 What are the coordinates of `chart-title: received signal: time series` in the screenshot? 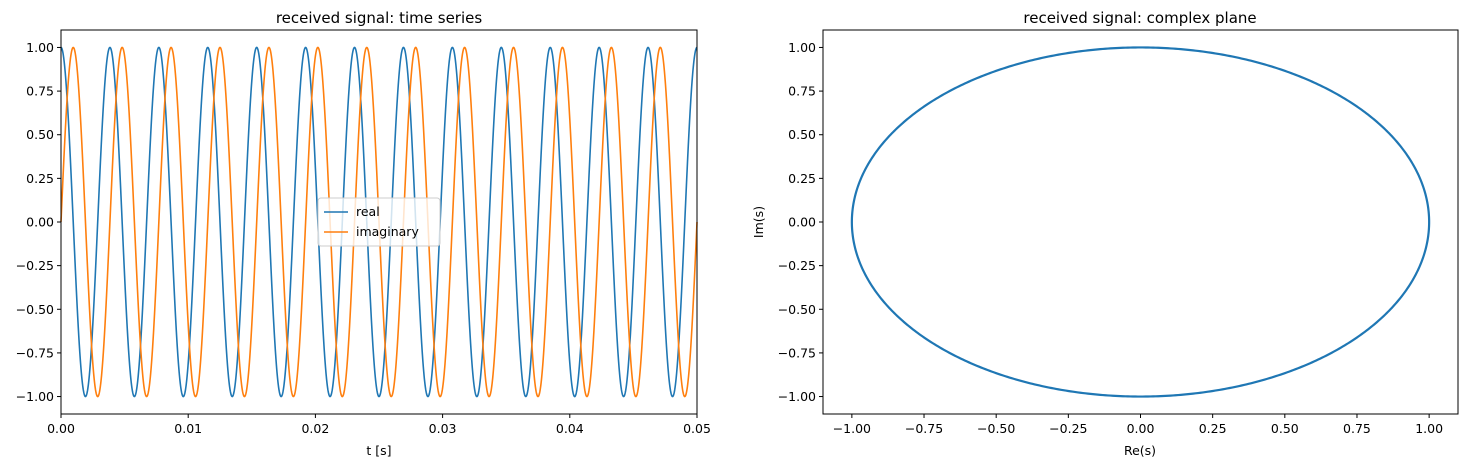 It's located at (379, 18).